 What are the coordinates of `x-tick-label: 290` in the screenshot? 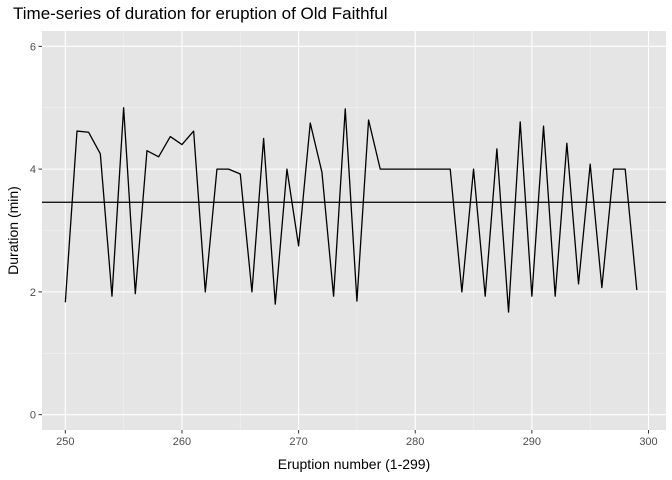 It's located at (532, 442).